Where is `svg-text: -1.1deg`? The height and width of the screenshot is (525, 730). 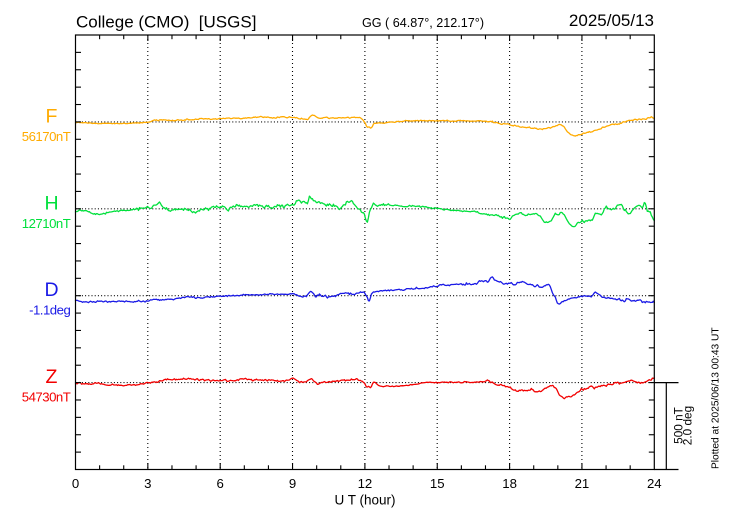 svg-text: -1.1deg is located at coordinates (49, 310).